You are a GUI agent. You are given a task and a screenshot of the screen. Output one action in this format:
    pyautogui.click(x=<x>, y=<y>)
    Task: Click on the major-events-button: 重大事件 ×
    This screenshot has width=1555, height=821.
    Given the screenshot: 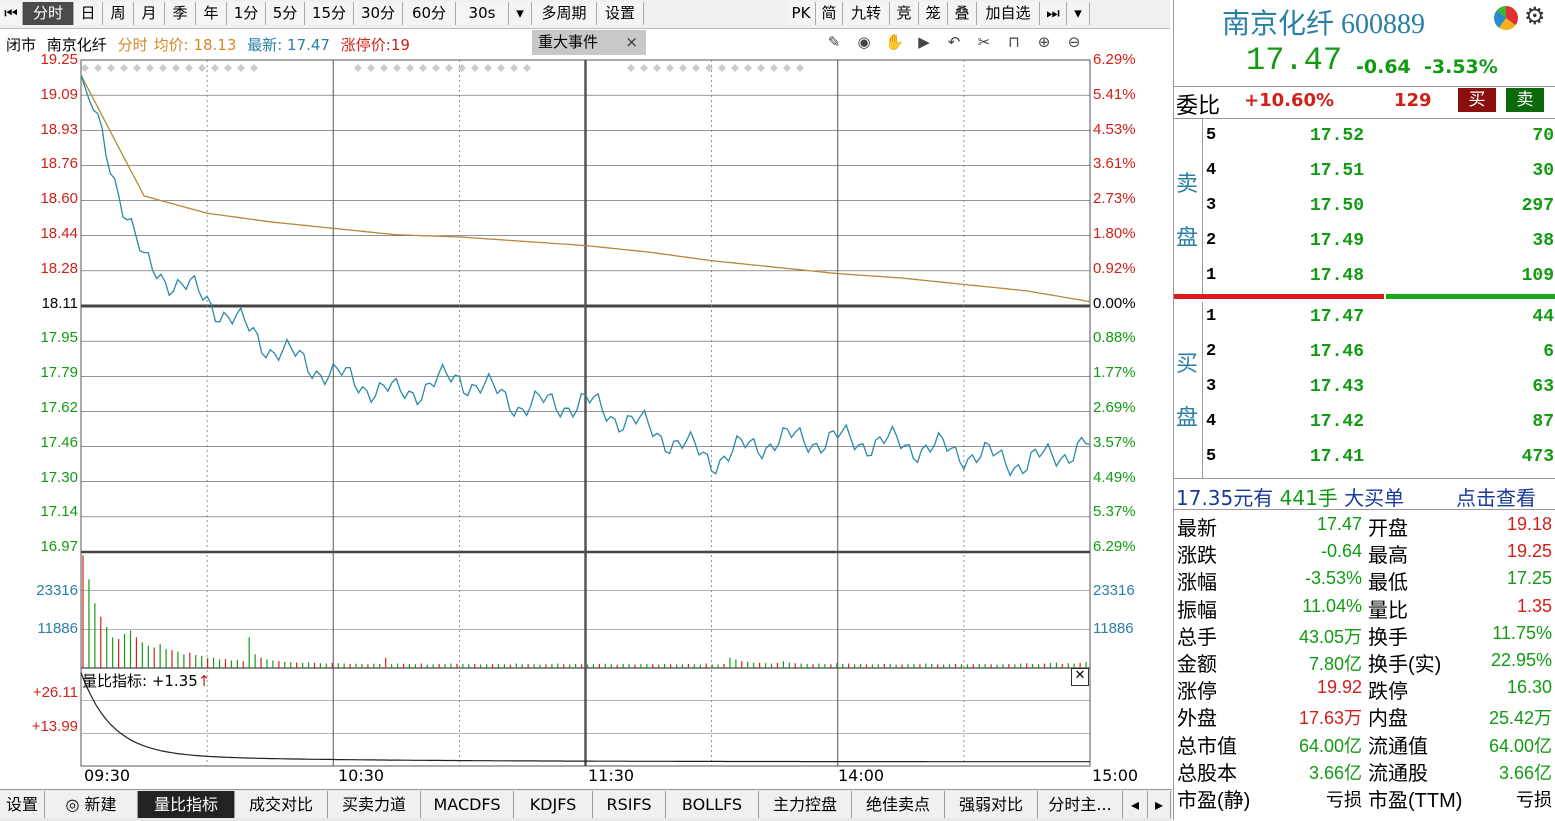 What is the action you would take?
    pyautogui.click(x=589, y=42)
    